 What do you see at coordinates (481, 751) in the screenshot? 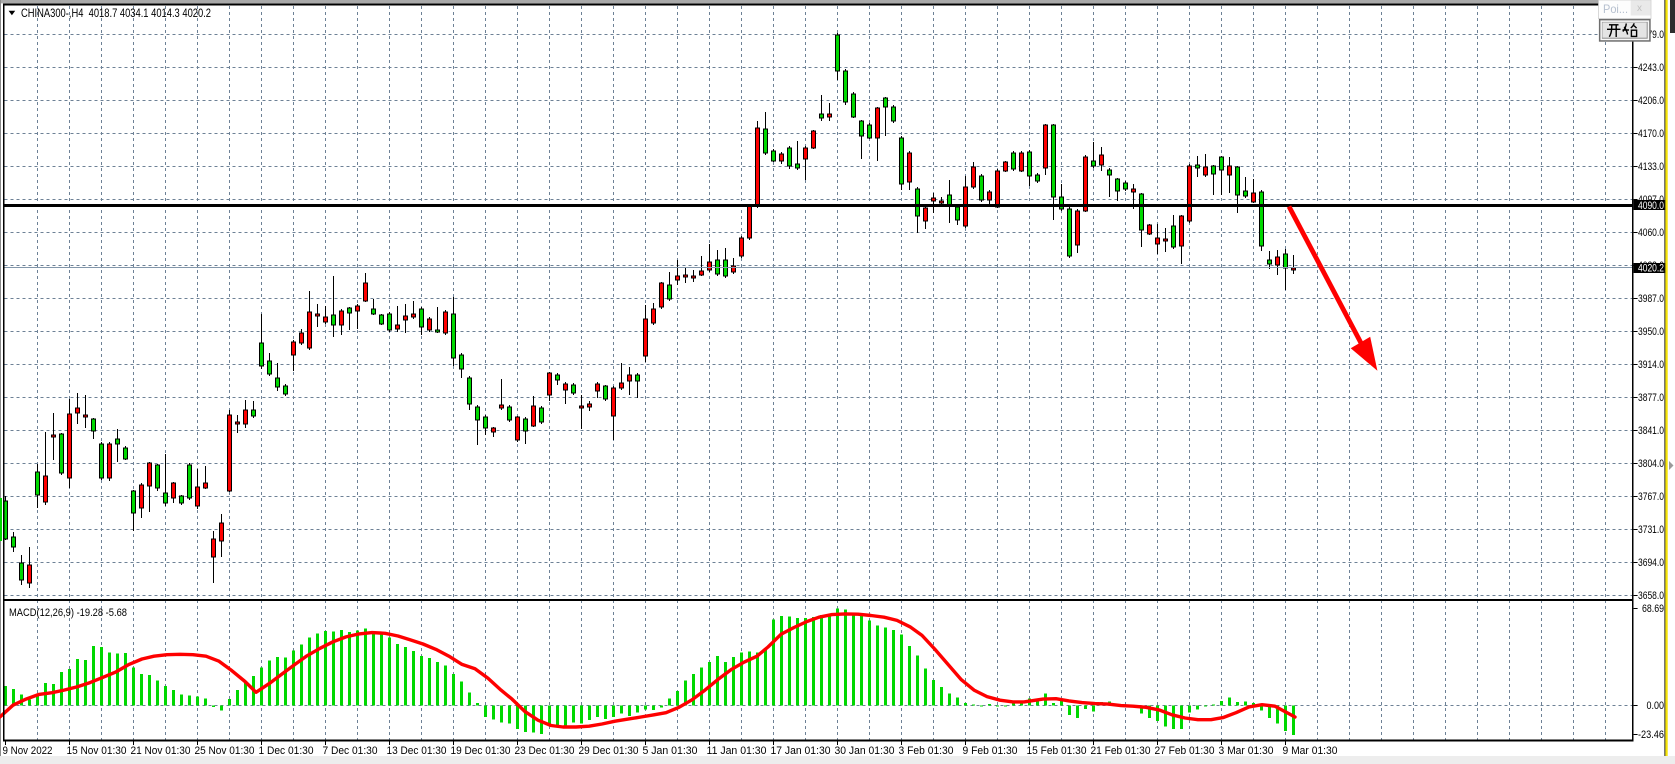
I see `svg-text: 19 Dec 01:30` at bounding box center [481, 751].